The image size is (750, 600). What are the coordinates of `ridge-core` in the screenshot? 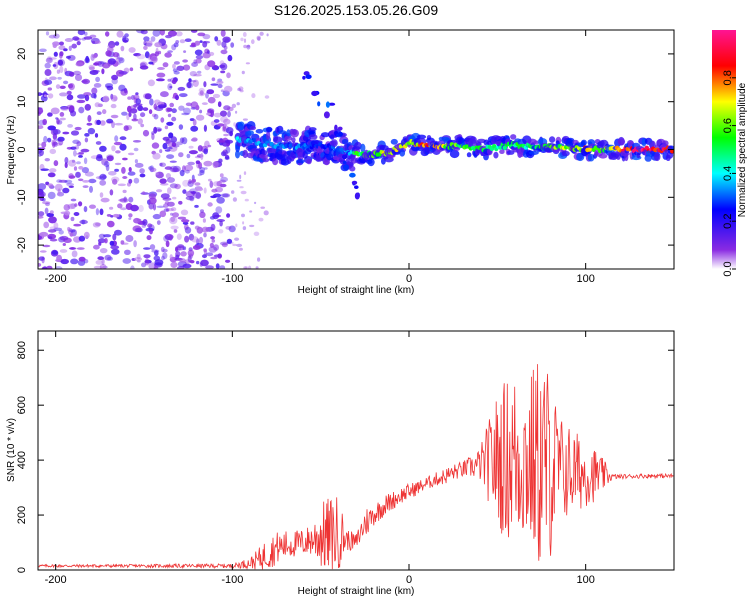 It's located at (672, 151).